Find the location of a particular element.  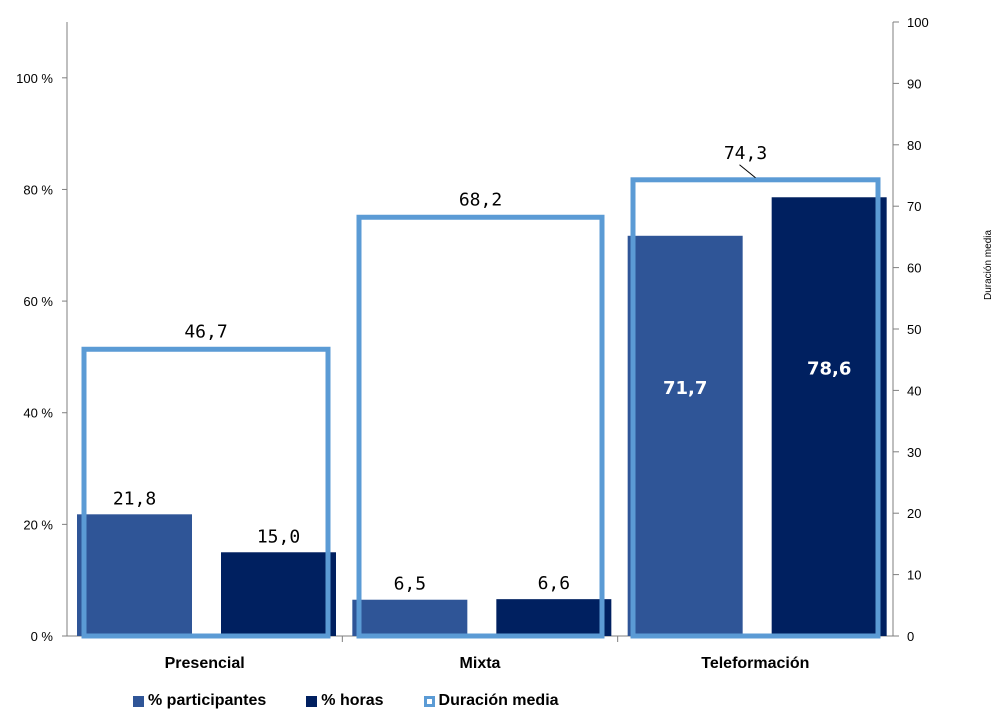

legend: % participantes % horas Duración media is located at coordinates (366, 701).